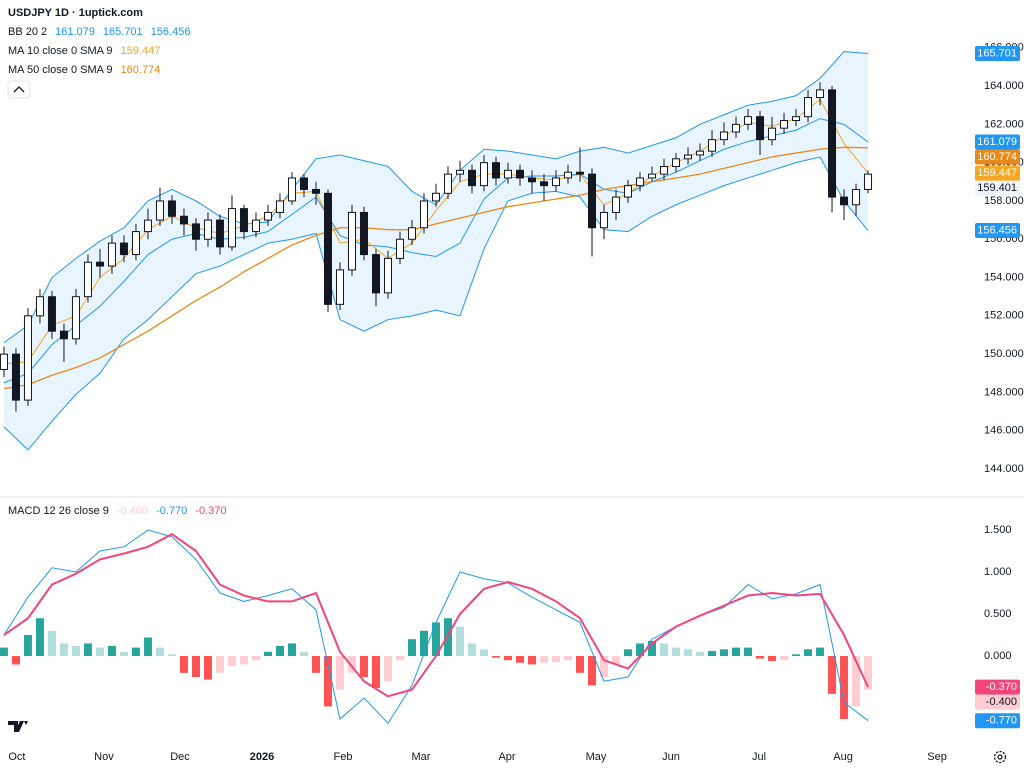 The height and width of the screenshot is (768, 1024). Describe the element at coordinates (1004, 277) in the screenshot. I see `y-tick-label: 154.000` at that location.